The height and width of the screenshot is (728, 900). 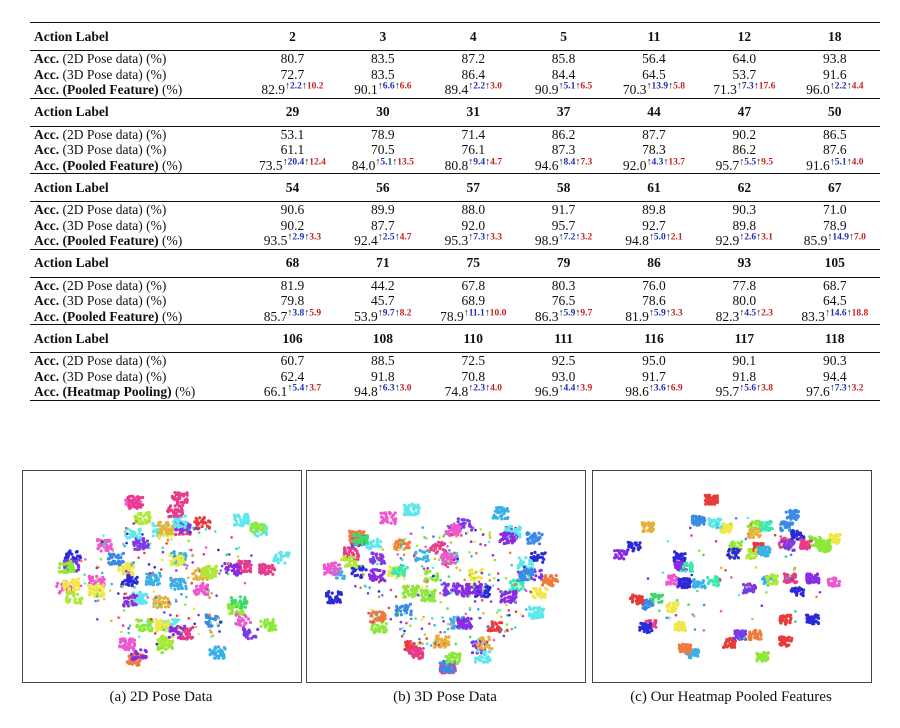 What do you see at coordinates (744, 300) in the screenshot?
I see `accuracy-value: 80.0` at bounding box center [744, 300].